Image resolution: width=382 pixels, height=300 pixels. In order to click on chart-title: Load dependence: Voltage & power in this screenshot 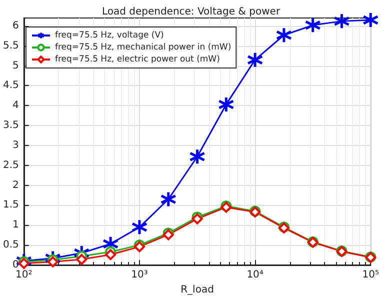, I will do `click(191, 12)`.